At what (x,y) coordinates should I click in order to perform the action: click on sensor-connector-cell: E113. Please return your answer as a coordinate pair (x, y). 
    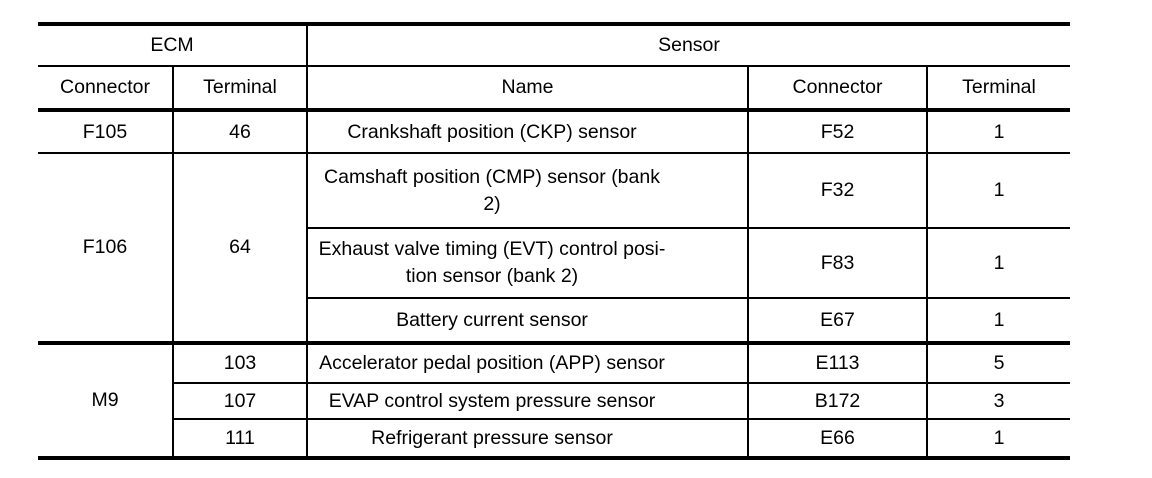
    Looking at the image, I should click on (837, 363).